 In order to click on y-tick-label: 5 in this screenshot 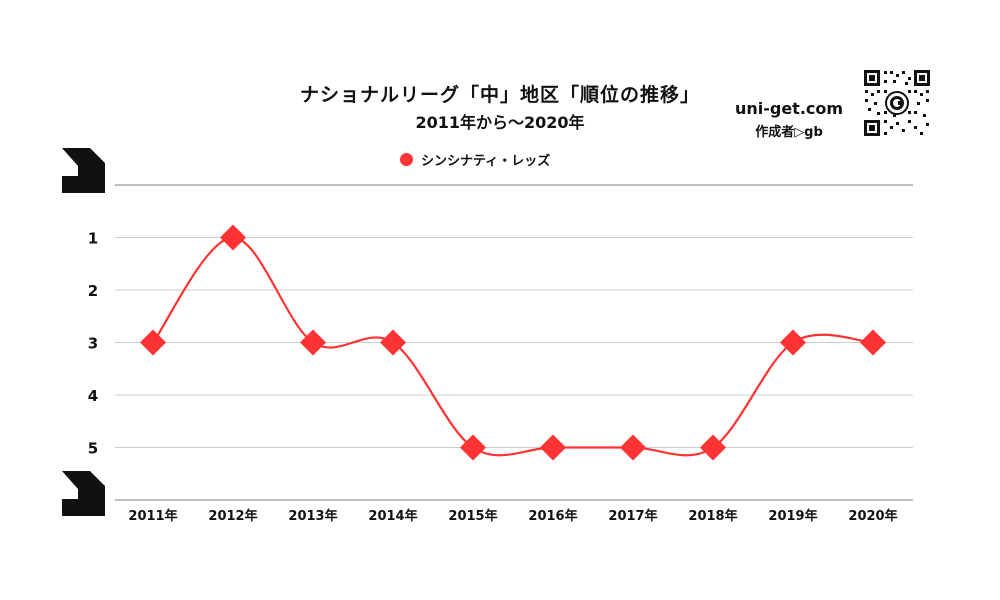, I will do `click(93, 449)`.